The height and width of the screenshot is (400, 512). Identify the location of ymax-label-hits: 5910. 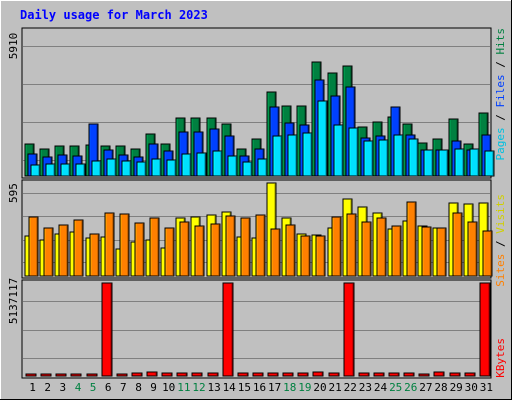
(13, 46).